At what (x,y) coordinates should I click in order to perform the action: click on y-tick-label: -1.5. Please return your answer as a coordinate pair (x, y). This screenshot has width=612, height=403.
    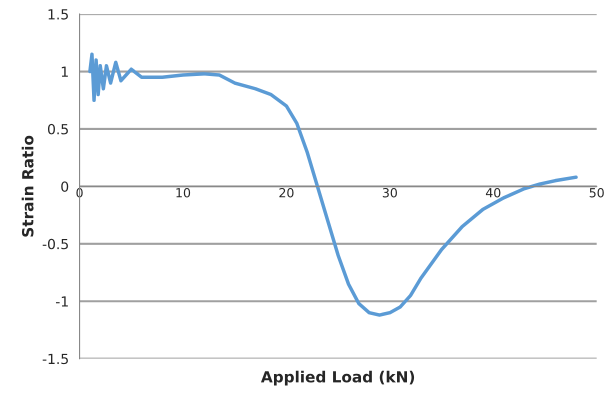
    Looking at the image, I should click on (55, 359).